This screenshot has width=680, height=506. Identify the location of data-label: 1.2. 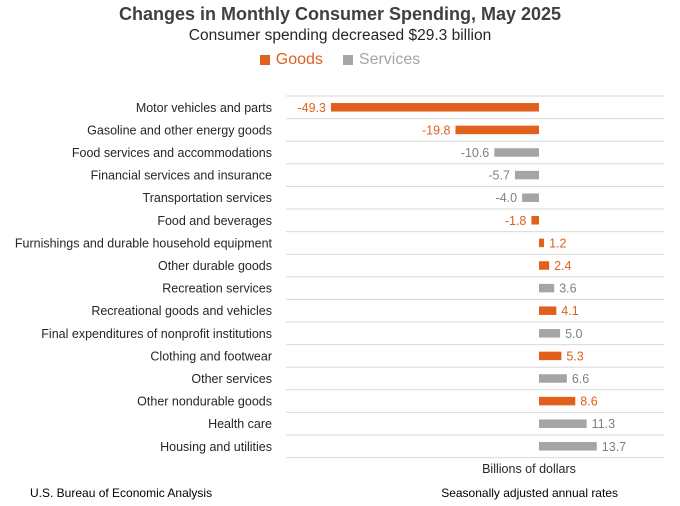
(557, 243).